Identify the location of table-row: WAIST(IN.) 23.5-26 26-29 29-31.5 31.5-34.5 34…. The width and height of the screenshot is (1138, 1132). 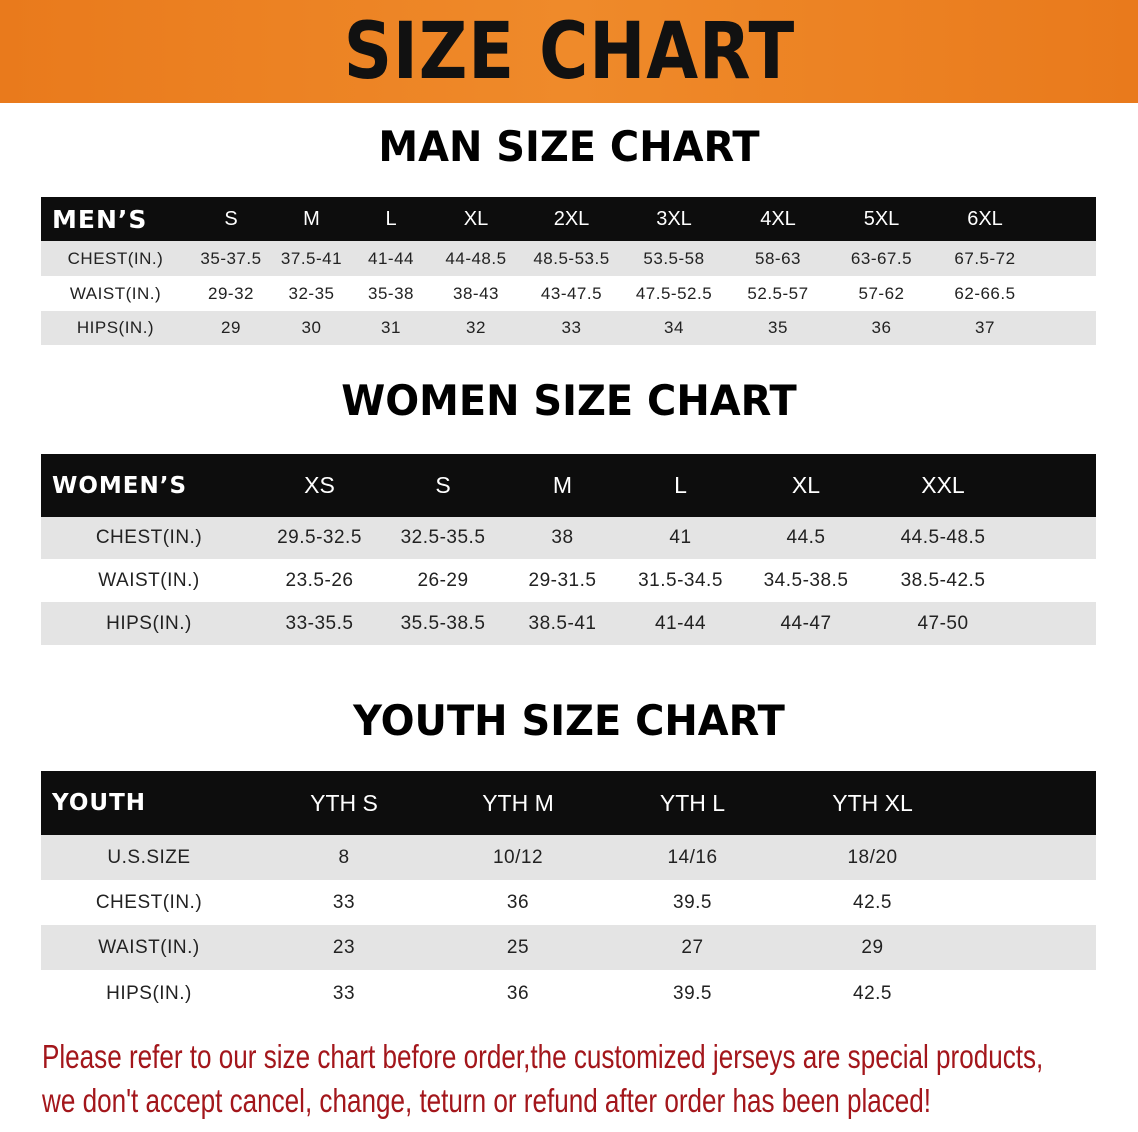
(568, 580).